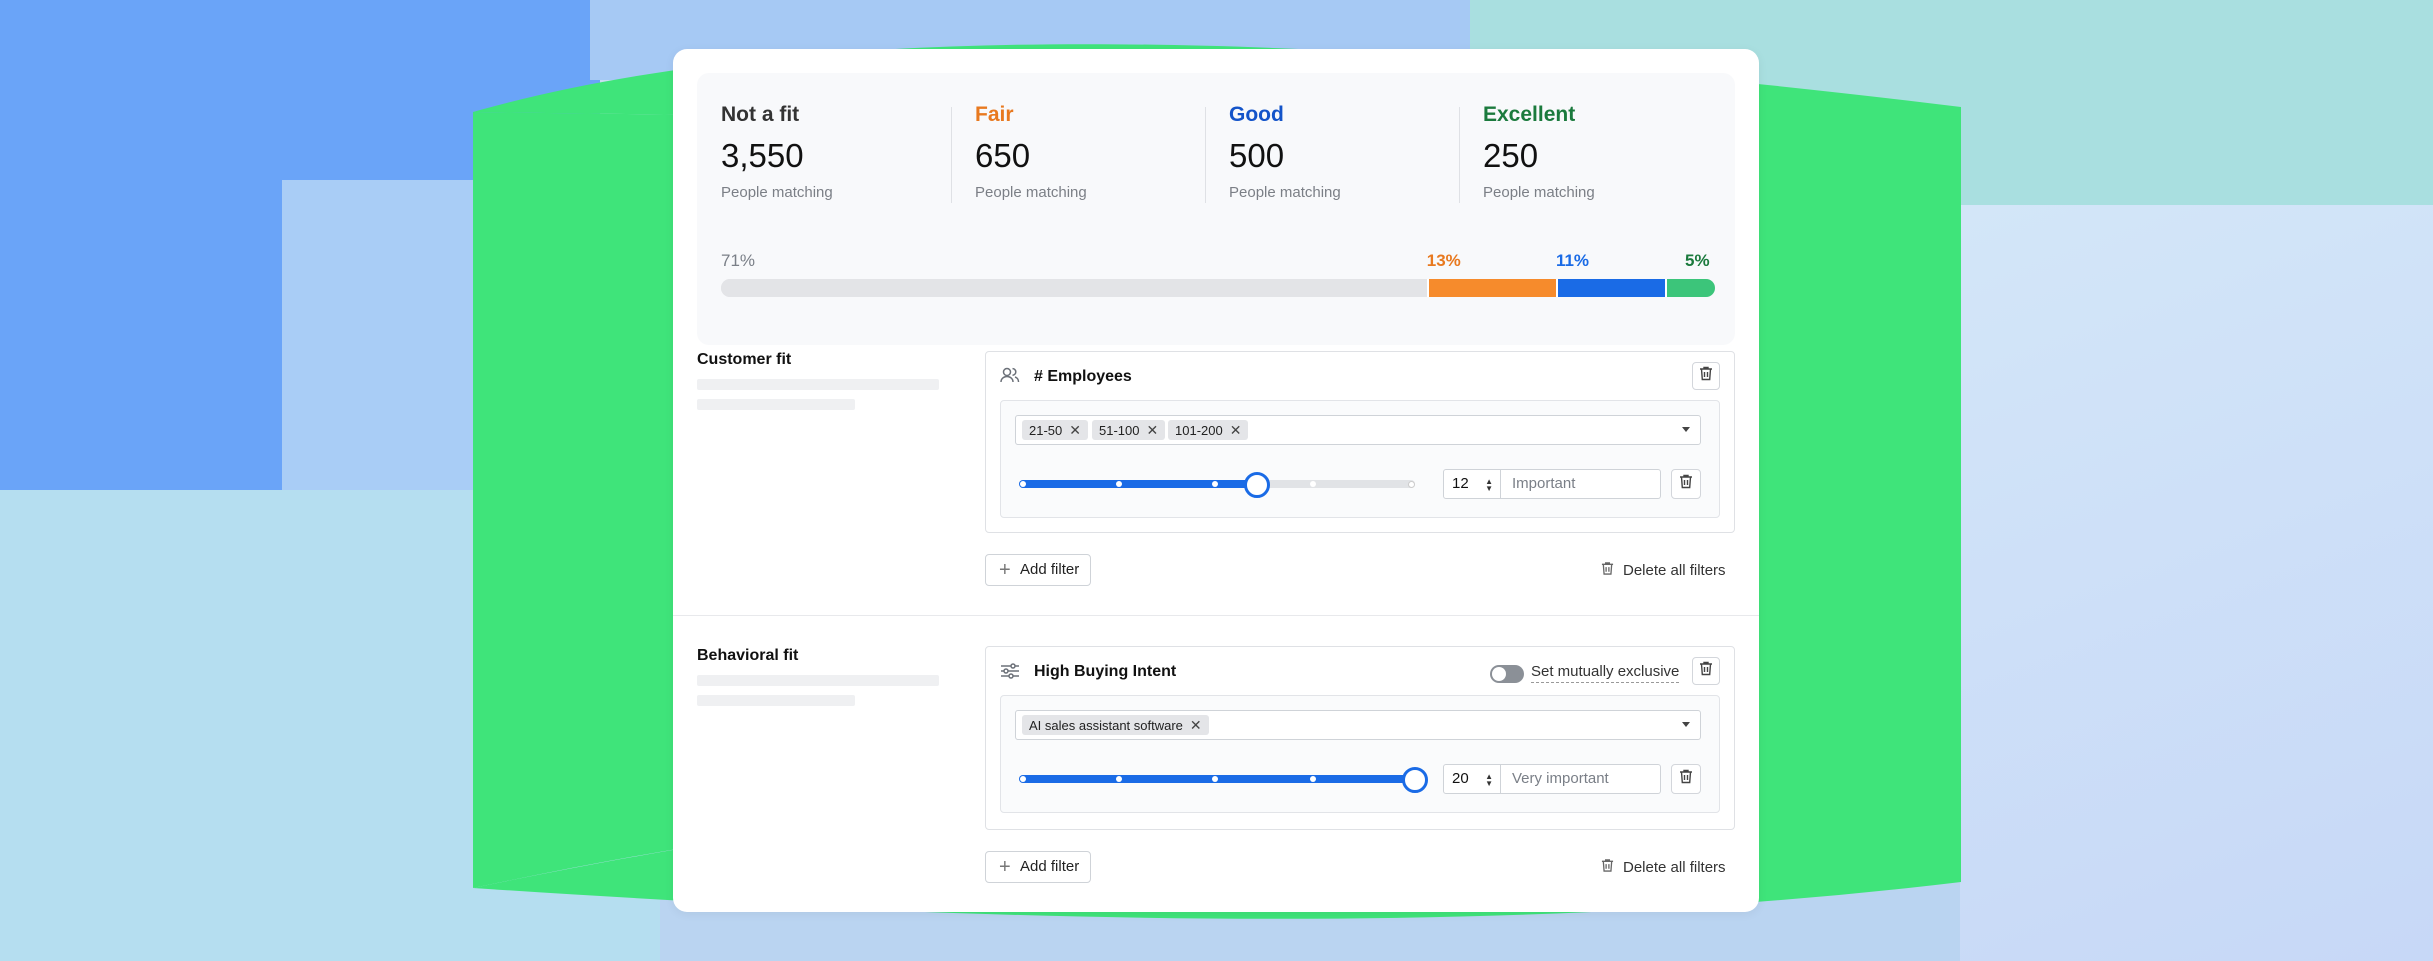  Describe the element at coordinates (1358, 430) in the screenshot. I see `employees-select: 21-50 ✕ 51-100 ✕ 101-200 ✕` at that location.